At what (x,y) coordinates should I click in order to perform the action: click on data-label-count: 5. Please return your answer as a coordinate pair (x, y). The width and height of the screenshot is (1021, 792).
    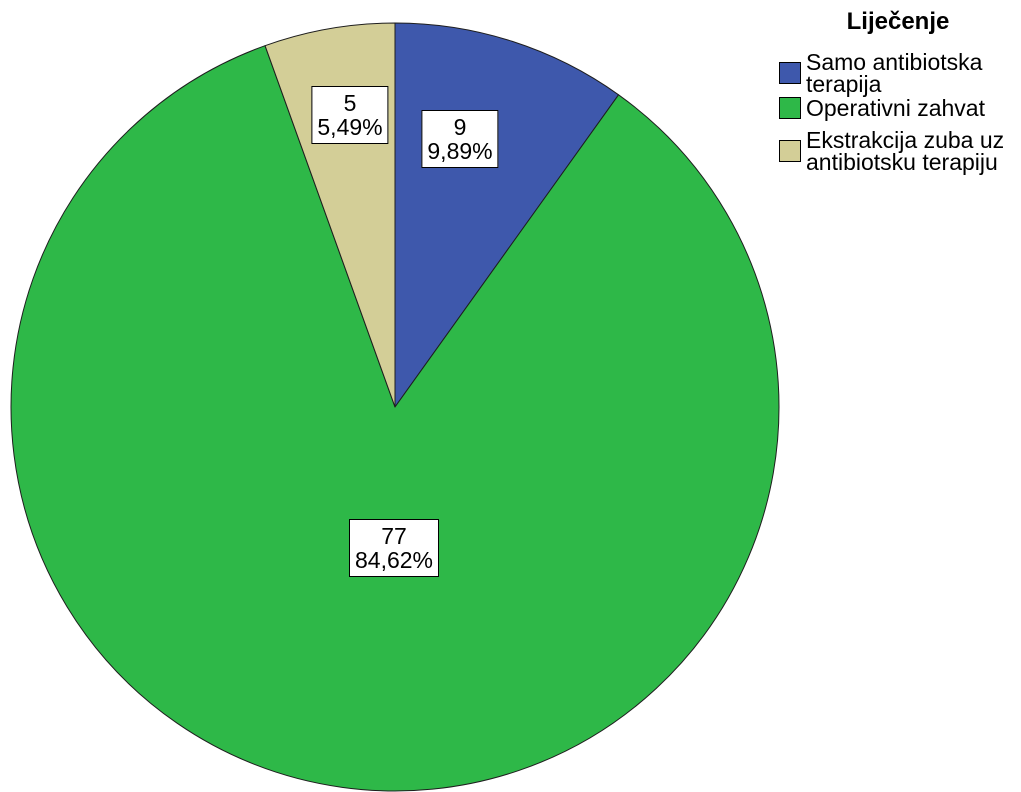
    Looking at the image, I should click on (350, 103).